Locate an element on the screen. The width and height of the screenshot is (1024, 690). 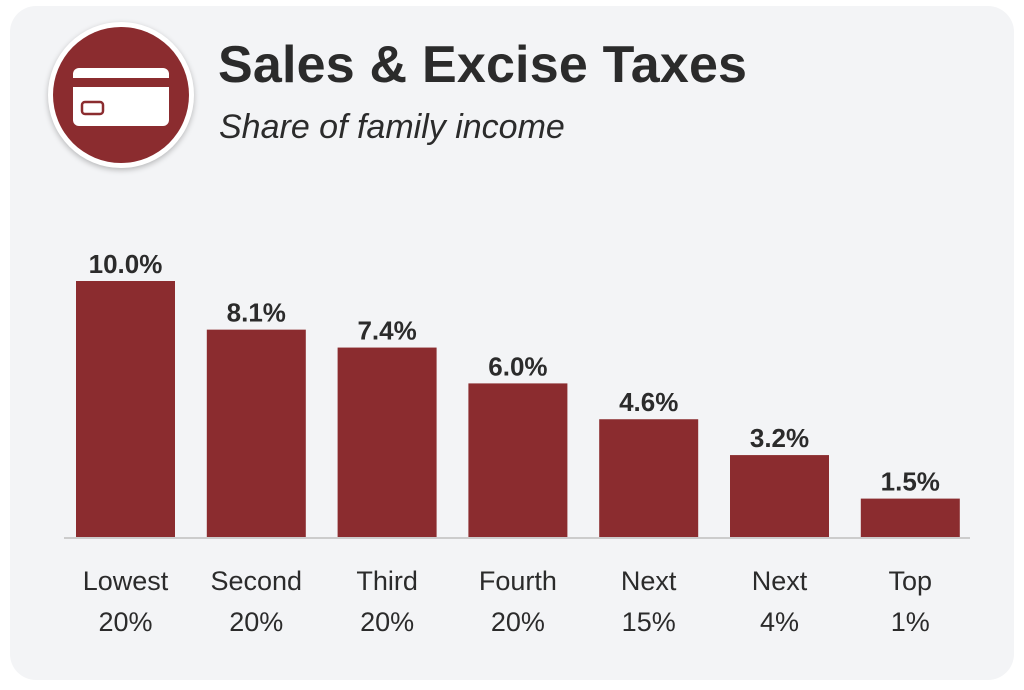
category-label: Second is located at coordinates (257, 581).